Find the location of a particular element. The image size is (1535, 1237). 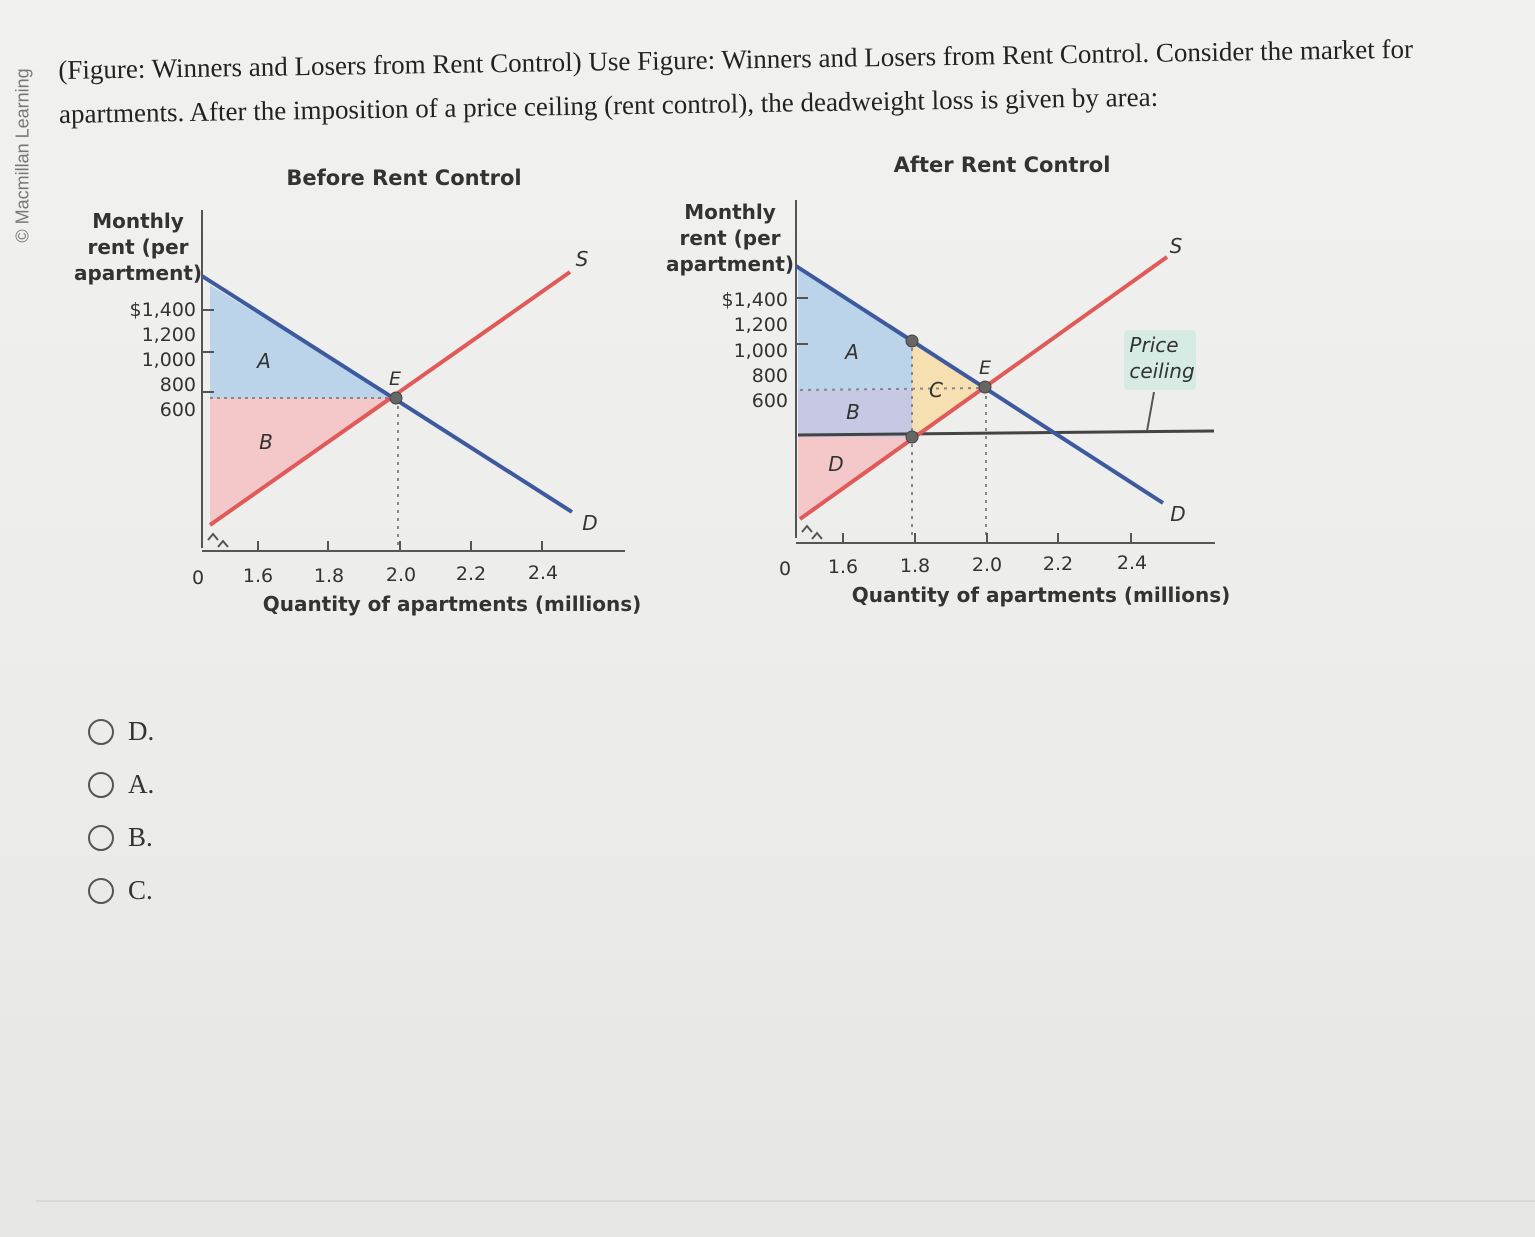

y-axis-label-before-line2: rent (per is located at coordinates (137, 247).